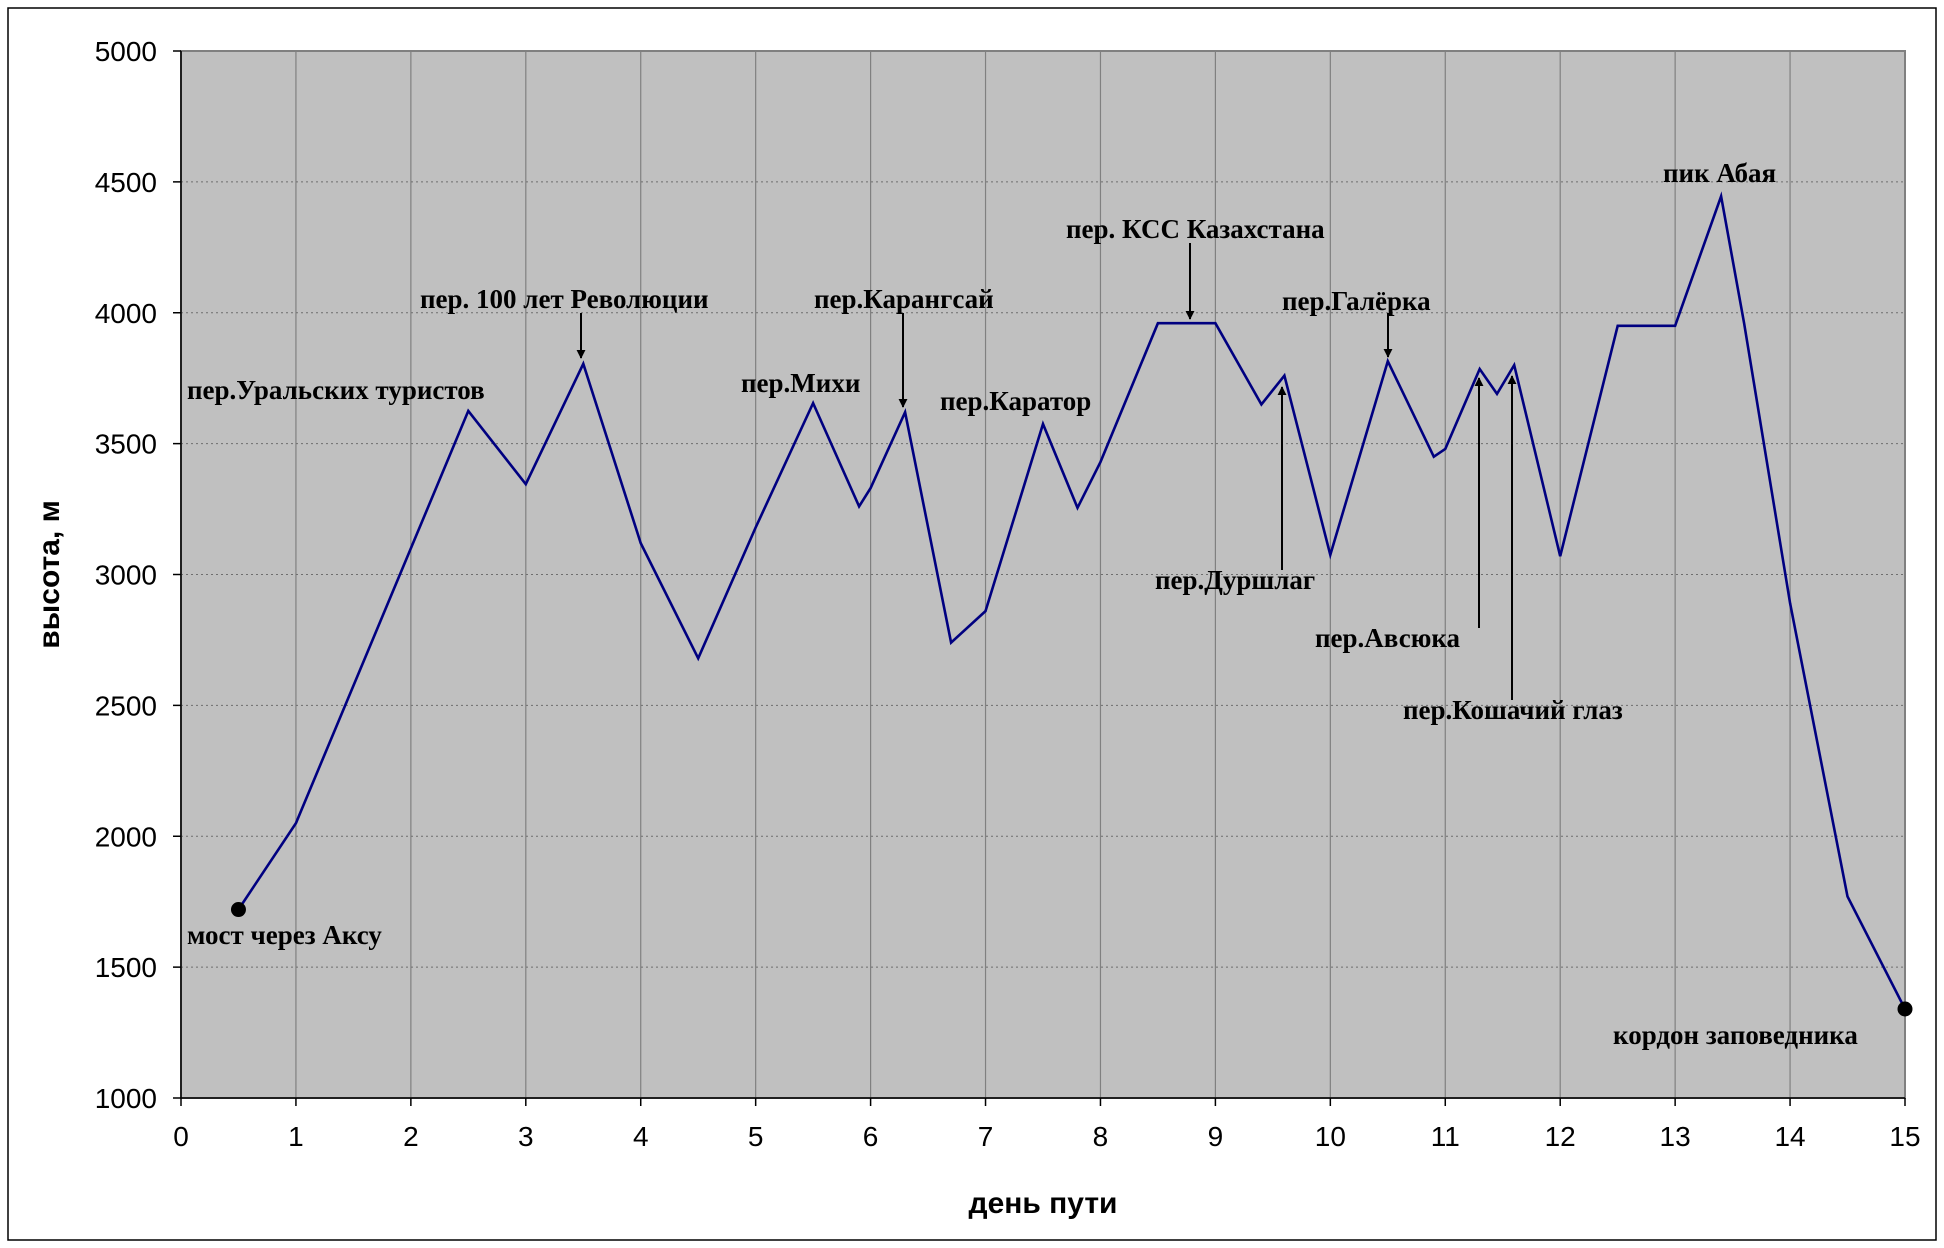 The height and width of the screenshot is (1248, 1944). I want to click on y-tick-label: 5000, so click(126, 51).